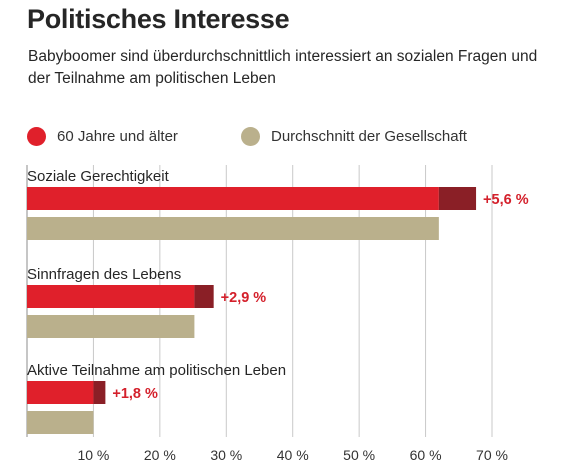 This screenshot has height=473, width=562. What do you see at coordinates (98, 176) in the screenshot?
I see `category-label: Soziale Gerechtigkeit` at bounding box center [98, 176].